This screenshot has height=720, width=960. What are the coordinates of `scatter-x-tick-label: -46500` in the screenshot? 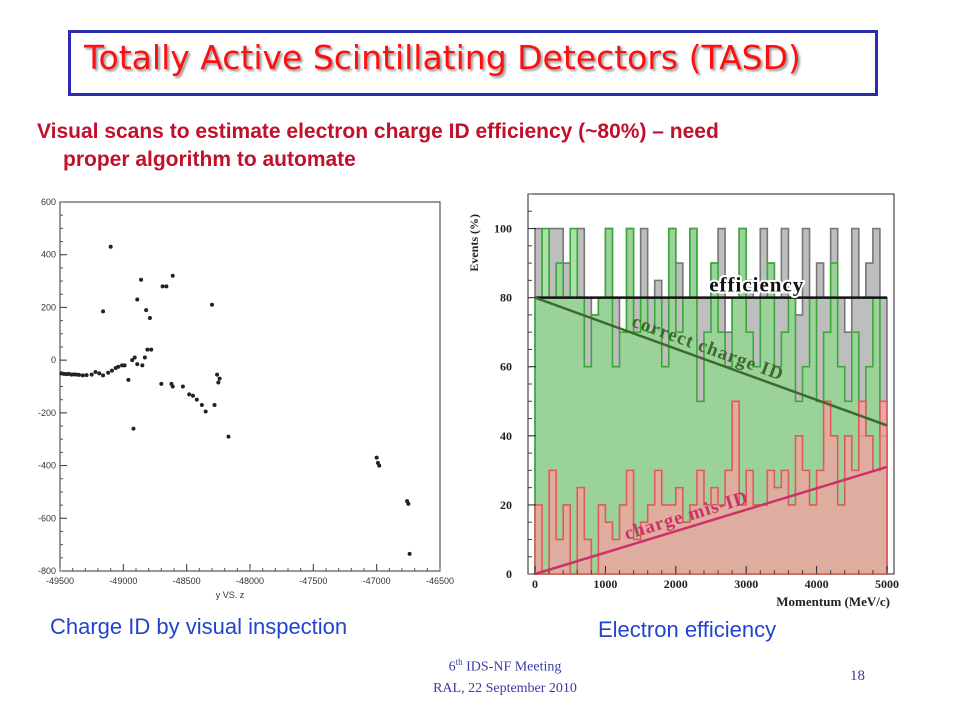 It's located at (440, 581).